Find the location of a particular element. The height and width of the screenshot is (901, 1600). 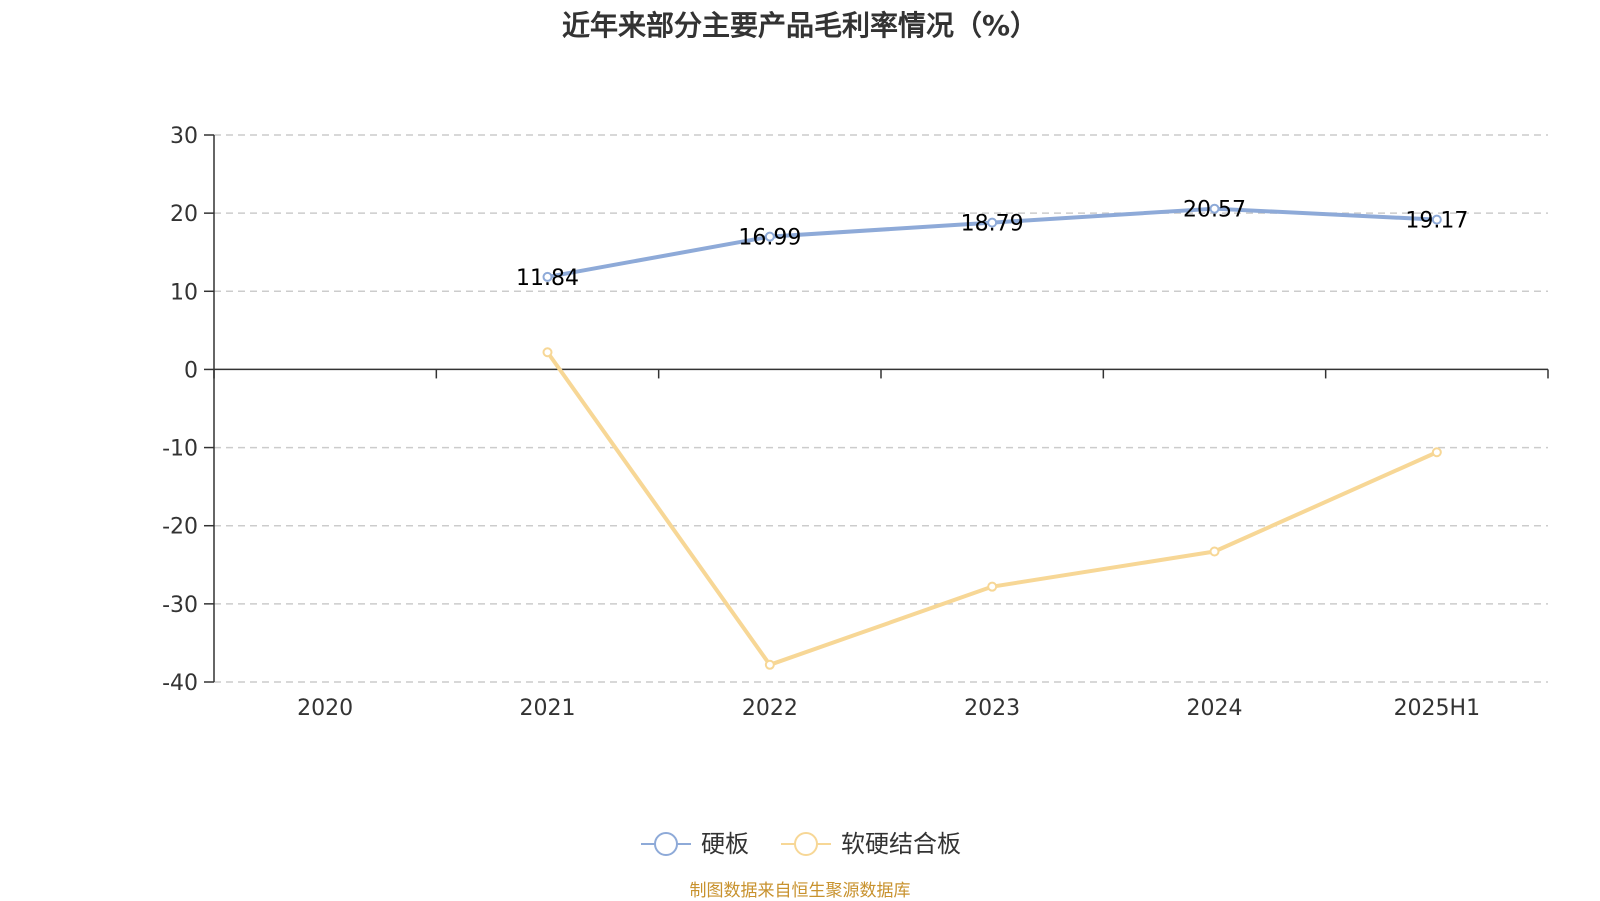

source-note: 制图数据来自恒生聚源数据库 is located at coordinates (800, 891).